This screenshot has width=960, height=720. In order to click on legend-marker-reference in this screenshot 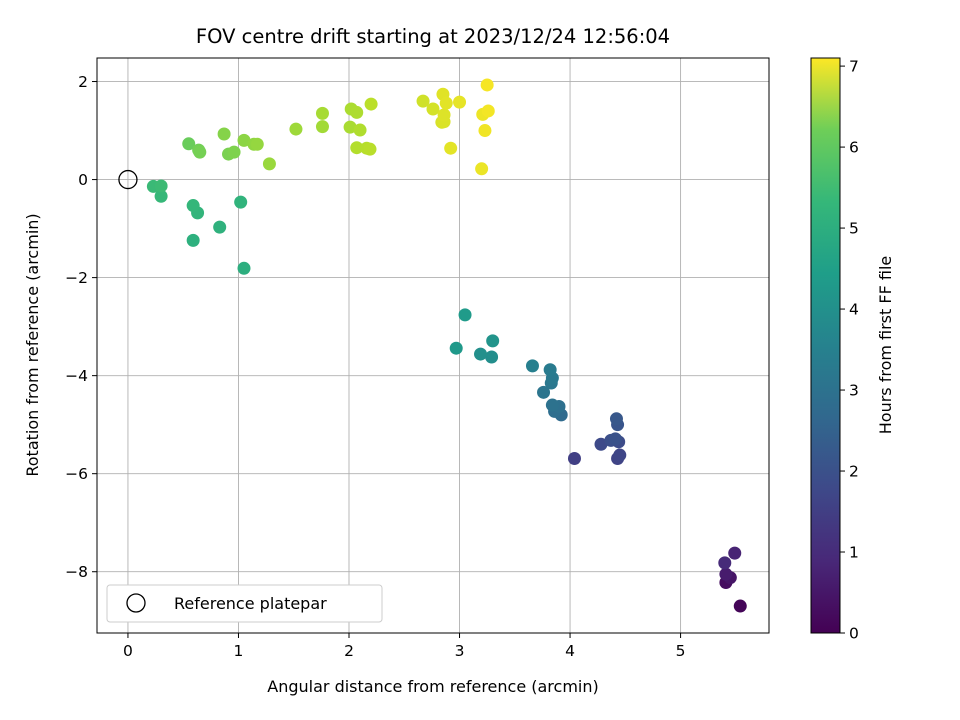, I will do `click(136, 603)`.